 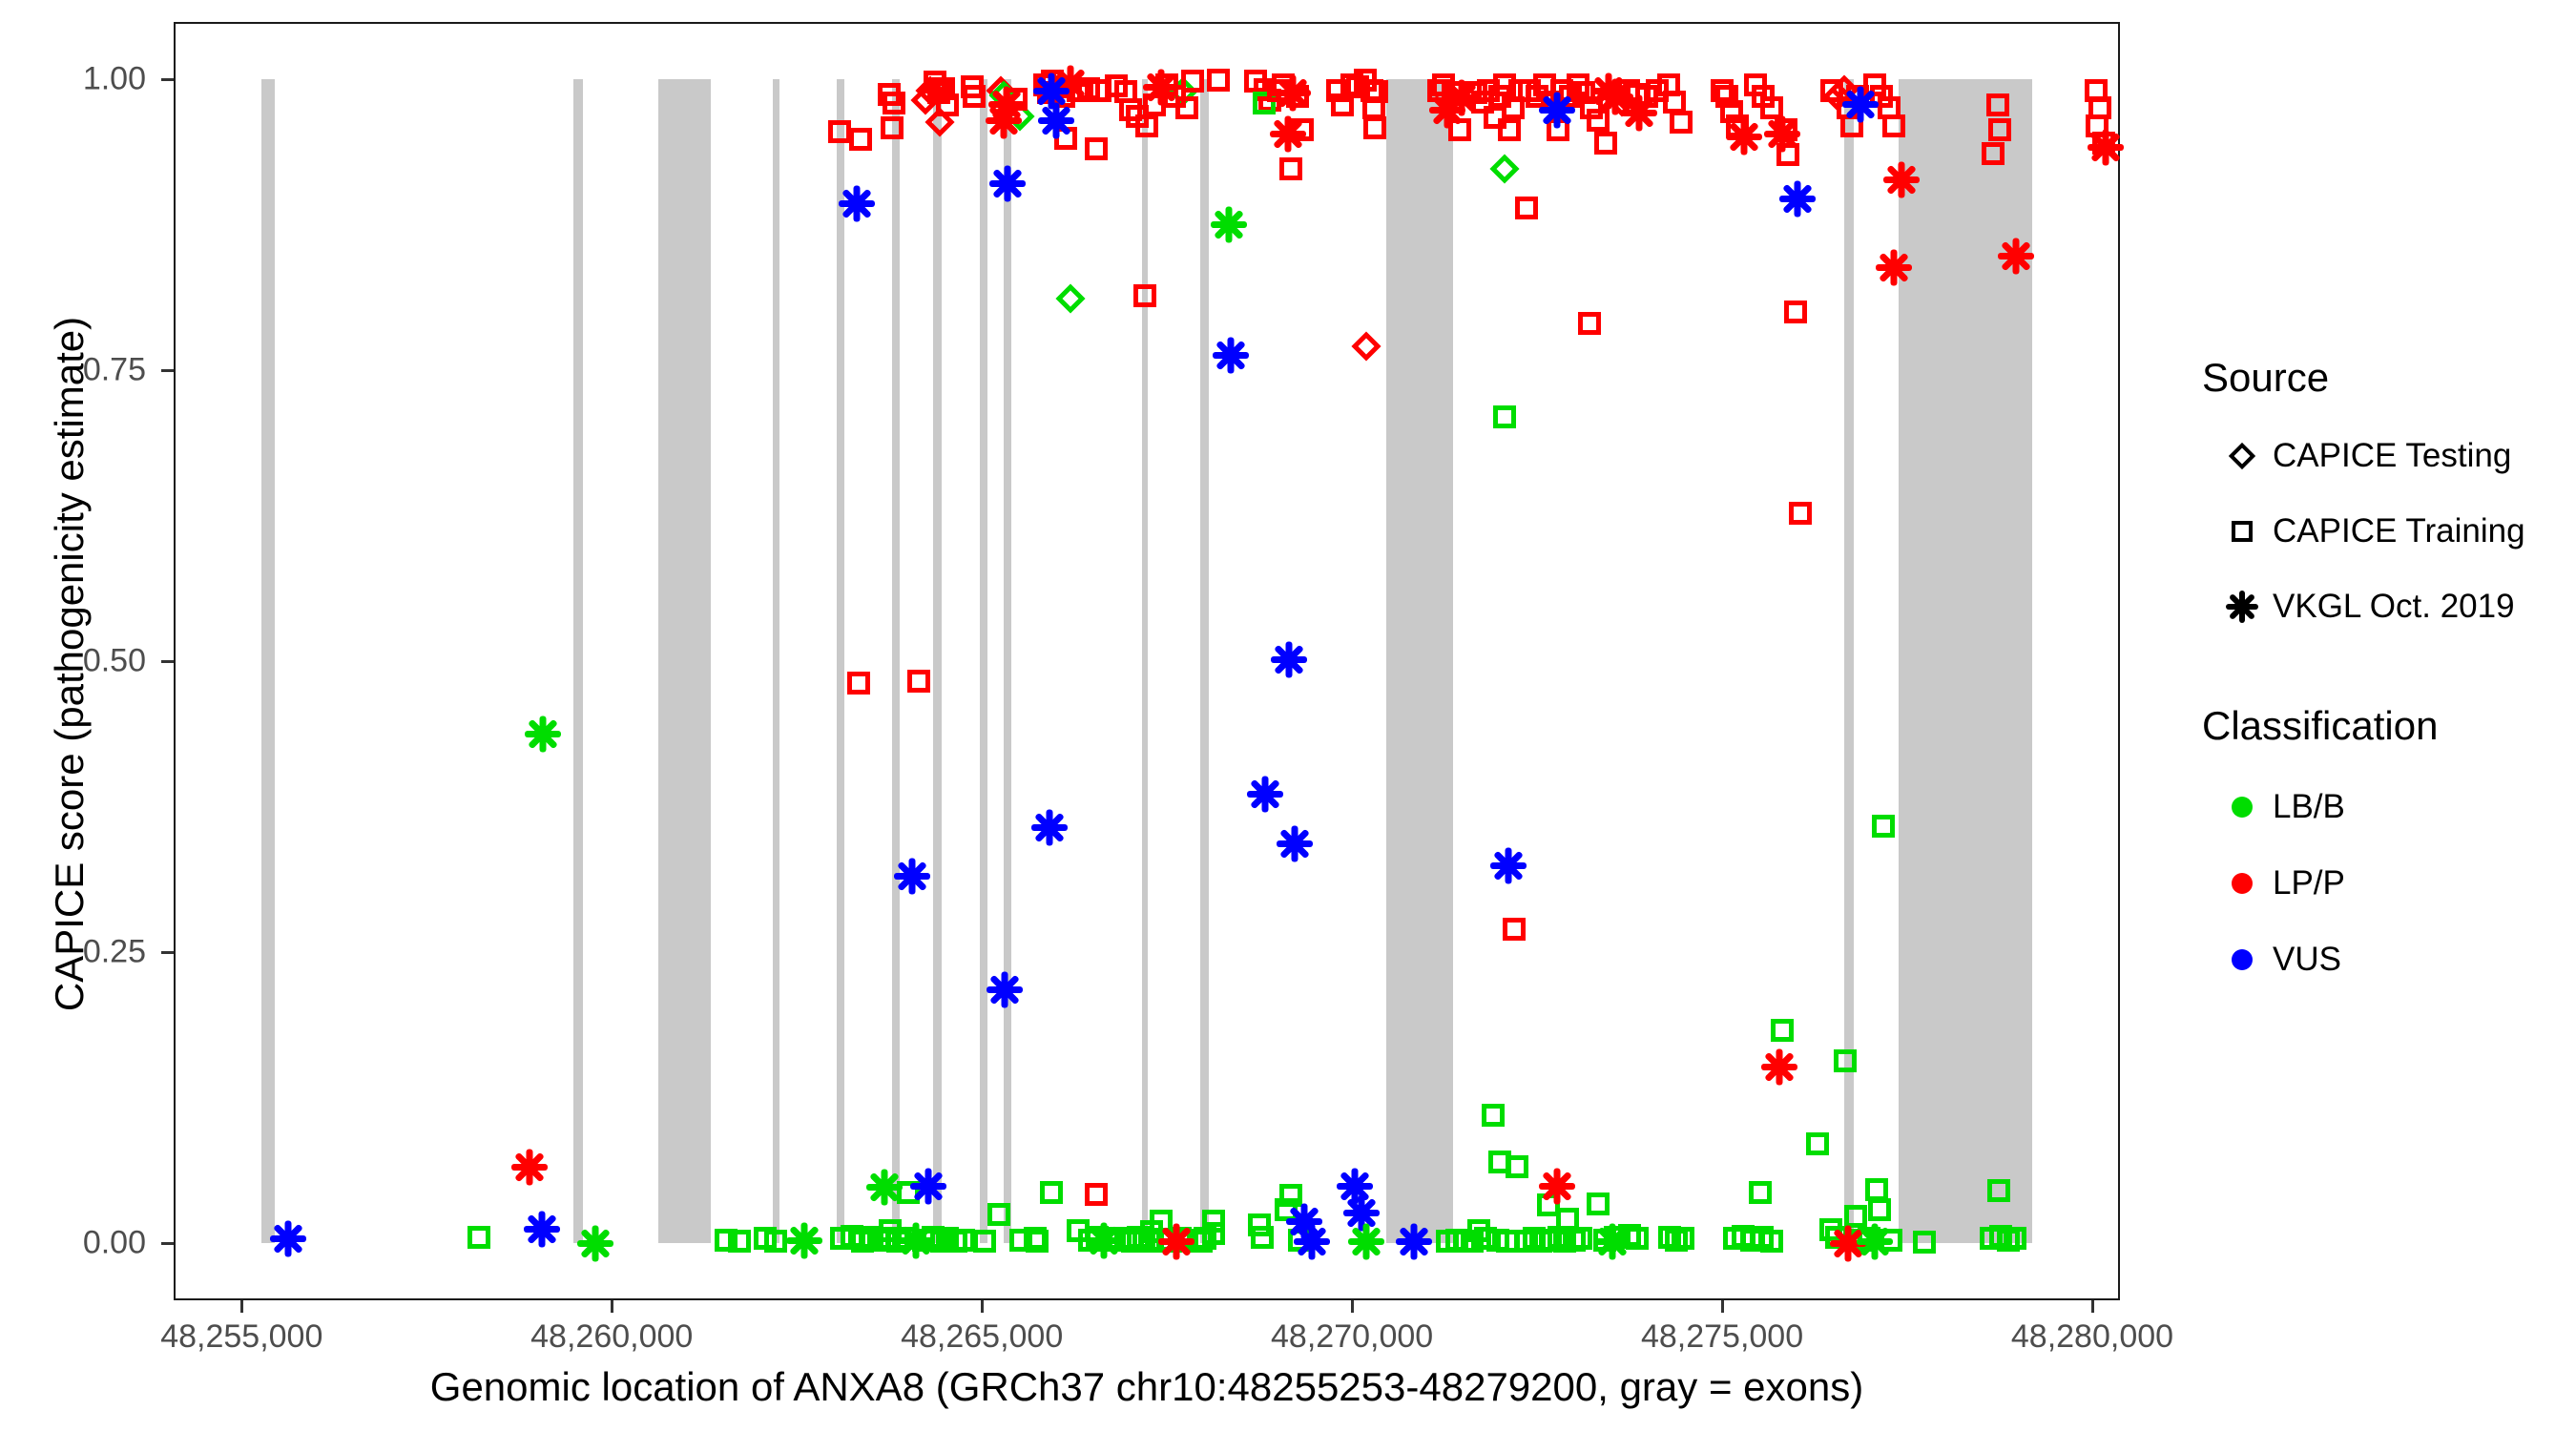 I want to click on legend-item-label: VUS, so click(x=2307, y=959).